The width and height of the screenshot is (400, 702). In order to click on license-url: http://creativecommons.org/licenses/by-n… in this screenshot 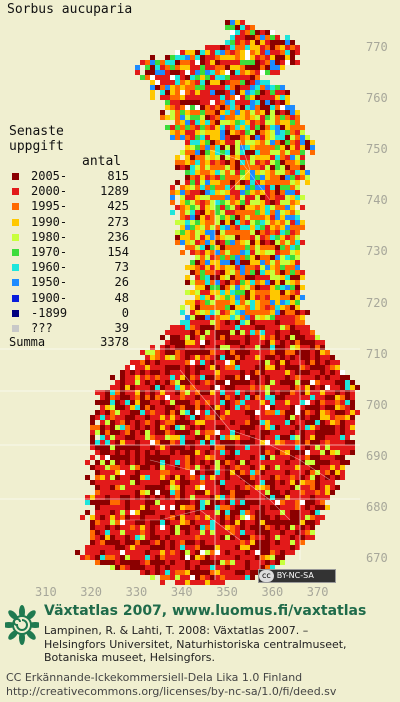, I will do `click(171, 691)`.